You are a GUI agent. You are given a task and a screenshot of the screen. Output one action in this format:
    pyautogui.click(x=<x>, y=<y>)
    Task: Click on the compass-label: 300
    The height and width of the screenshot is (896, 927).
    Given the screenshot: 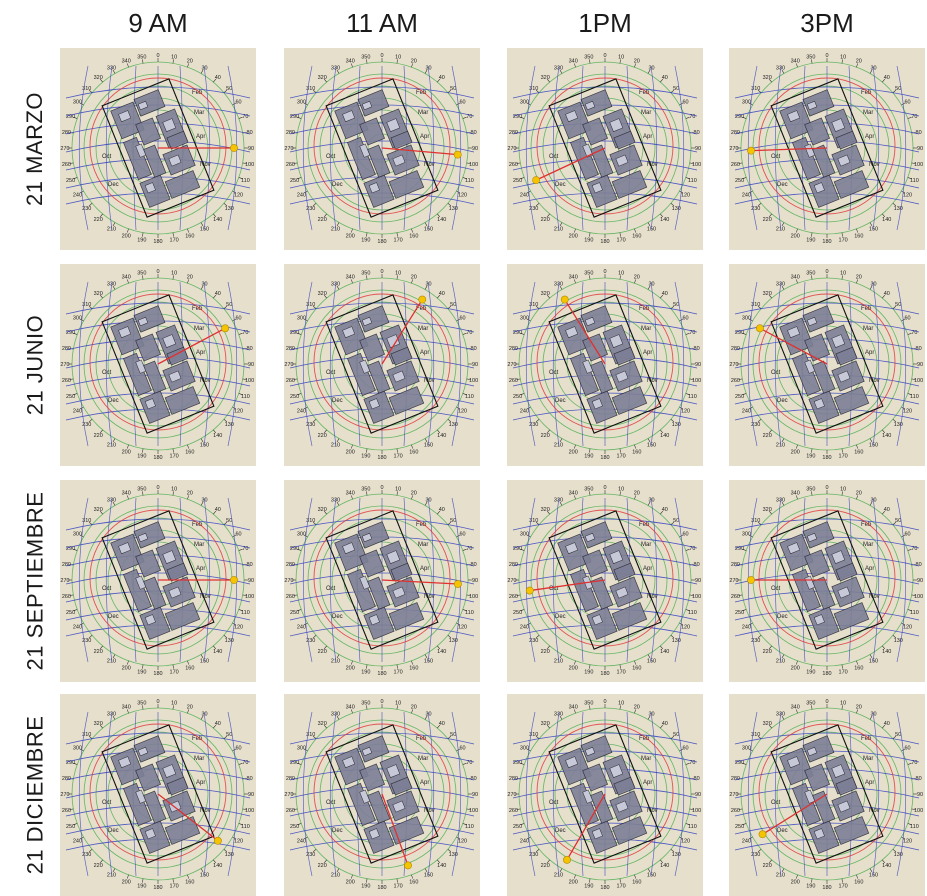 What is the action you would take?
    pyautogui.click(x=77, y=103)
    